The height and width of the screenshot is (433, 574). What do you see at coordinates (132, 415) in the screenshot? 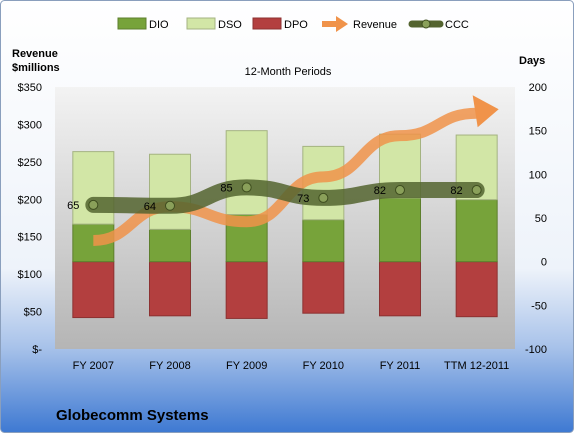
I see `company-name: Globecomm Systems` at bounding box center [132, 415].